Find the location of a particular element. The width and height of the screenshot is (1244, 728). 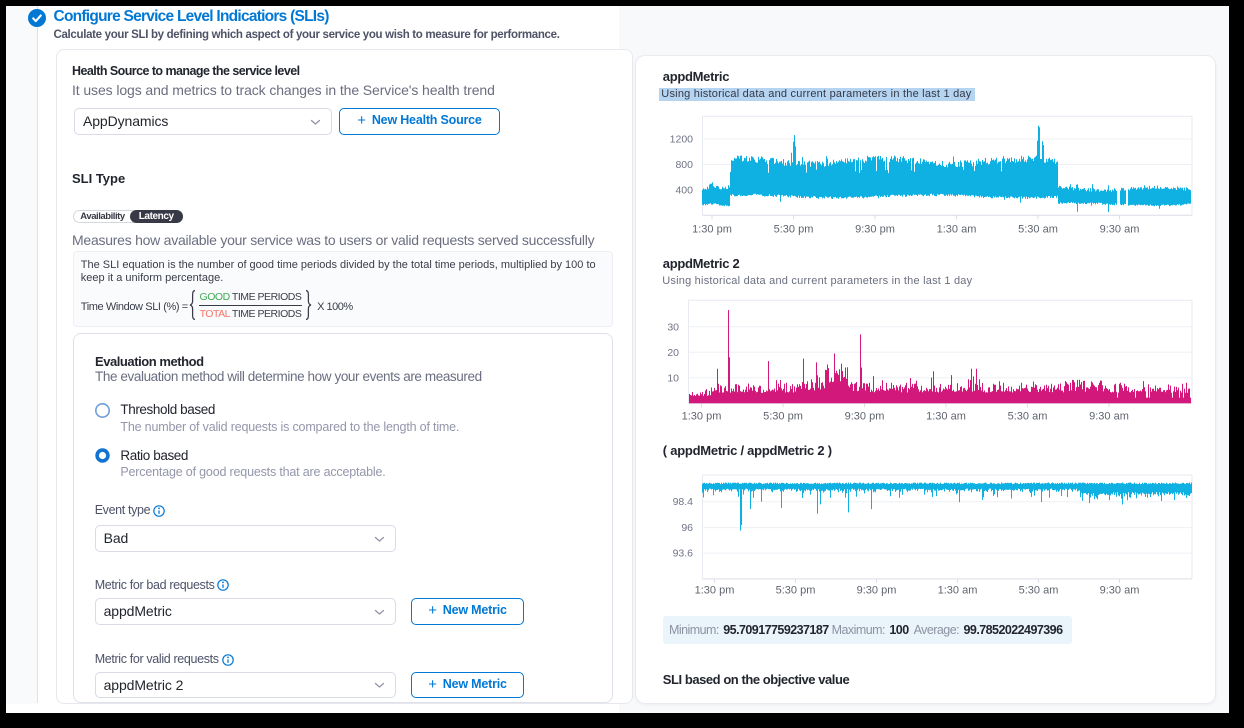

svg-text: 98.4 is located at coordinates (683, 502).